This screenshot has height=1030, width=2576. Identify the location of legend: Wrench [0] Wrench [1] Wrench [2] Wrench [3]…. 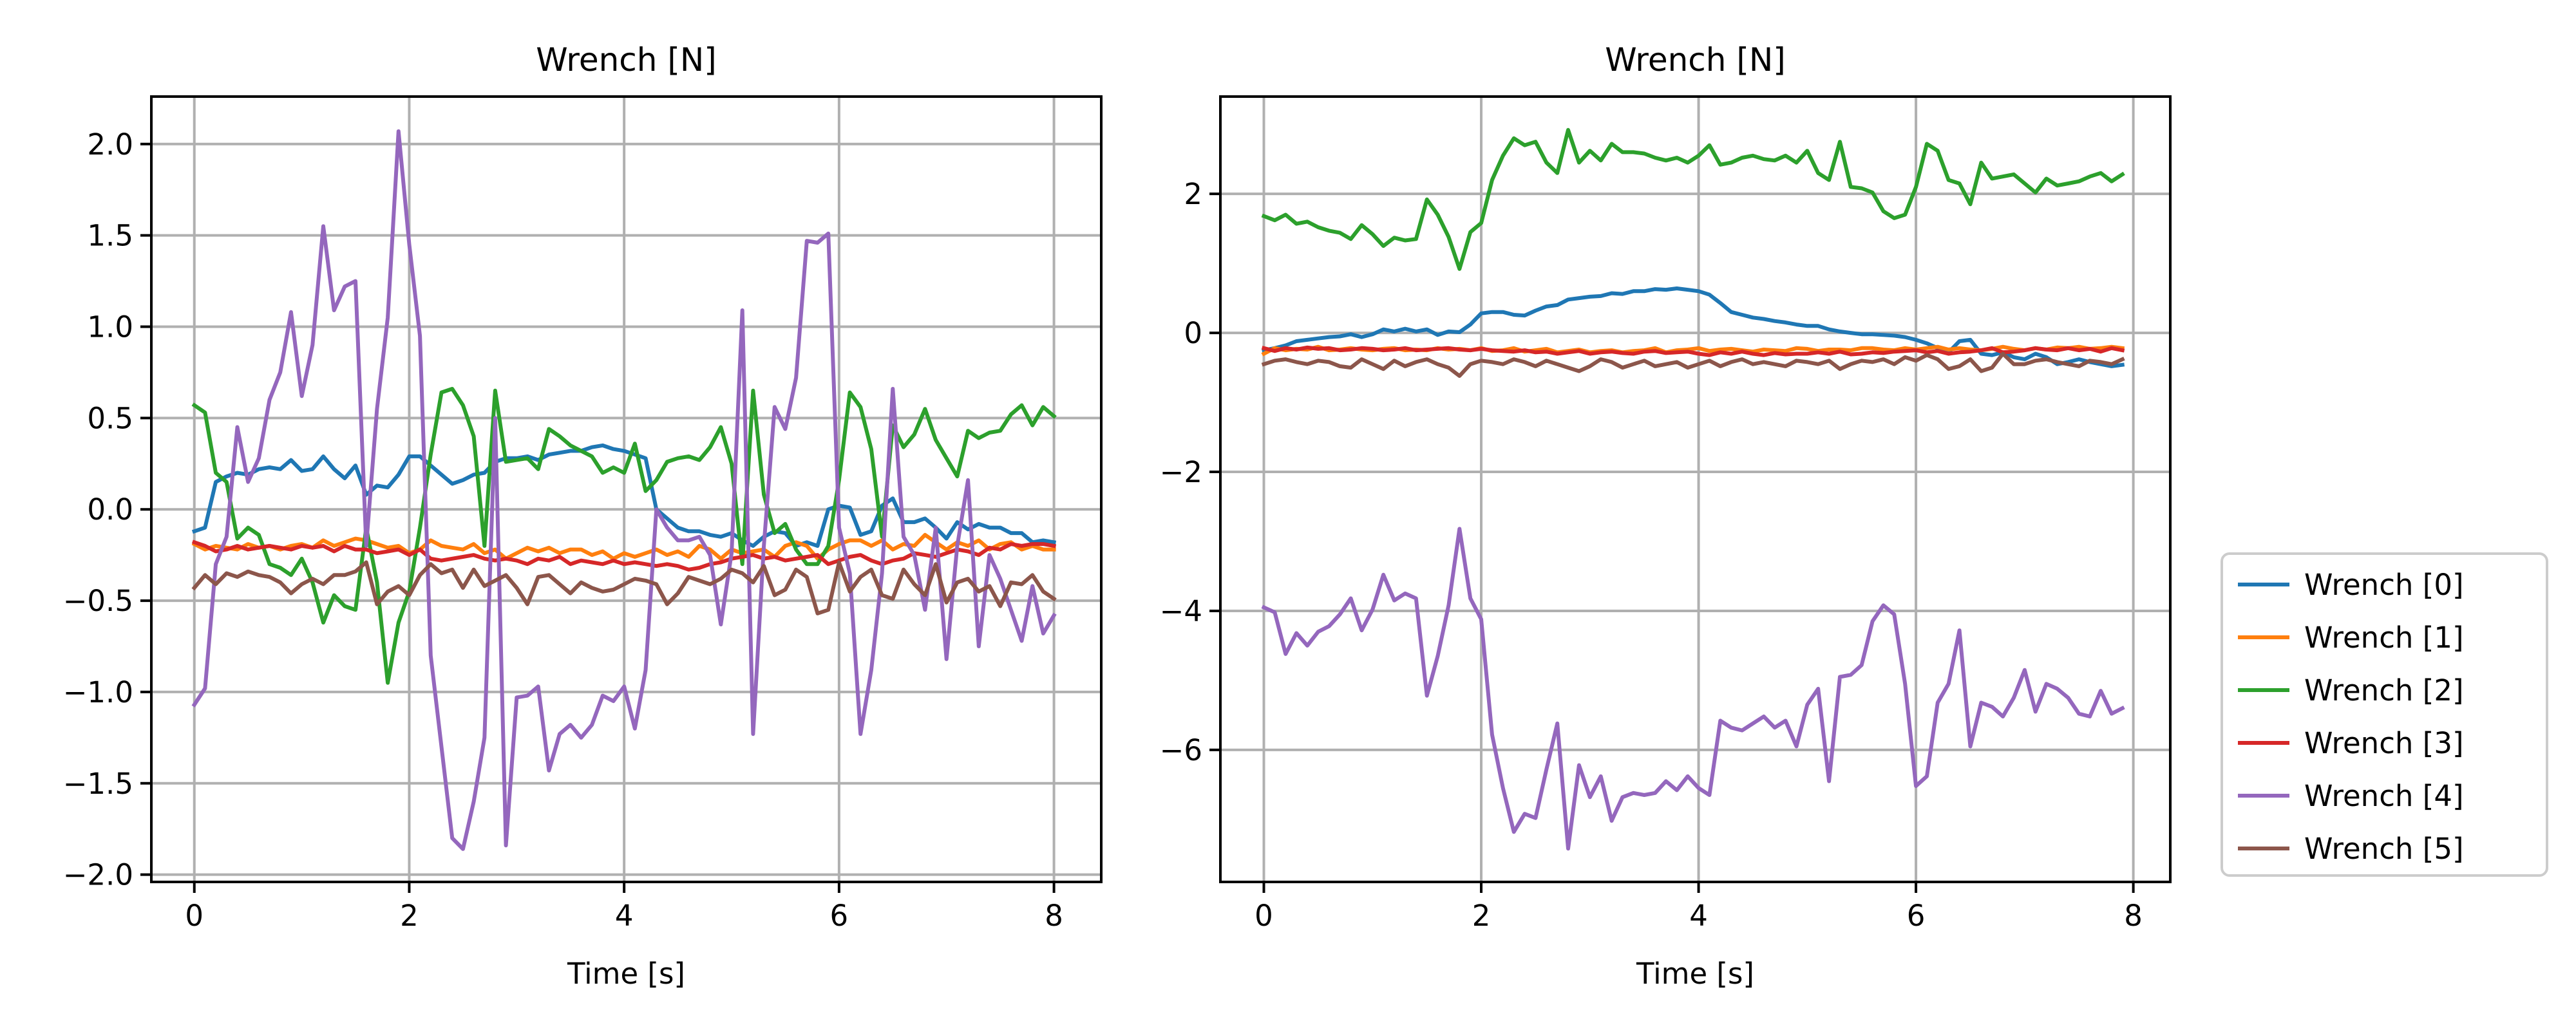
(2384, 715).